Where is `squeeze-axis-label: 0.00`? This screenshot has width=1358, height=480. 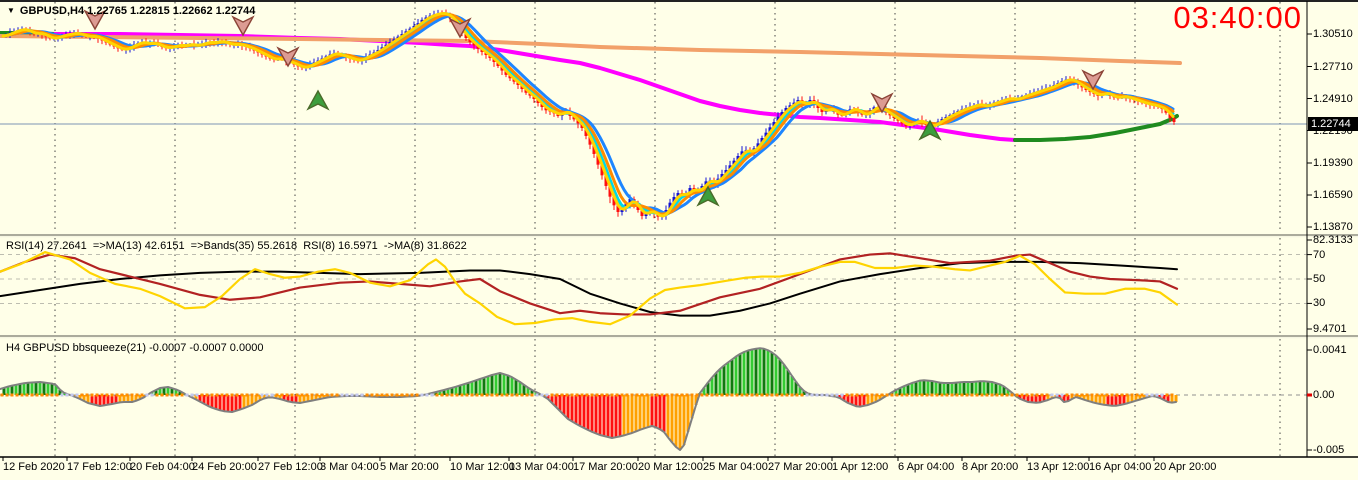 squeeze-axis-label: 0.00 is located at coordinates (1324, 395).